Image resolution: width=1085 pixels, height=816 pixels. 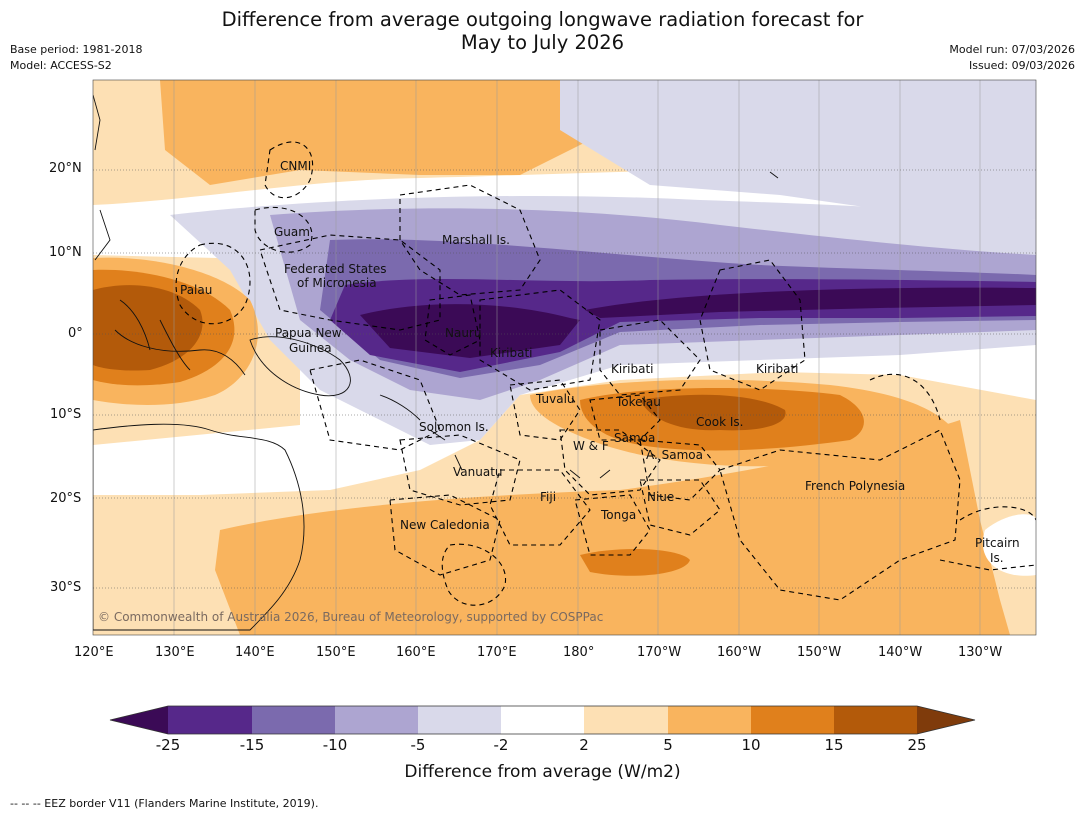 What do you see at coordinates (900, 652) in the screenshot?
I see `lon-label-140w: 140°W` at bounding box center [900, 652].